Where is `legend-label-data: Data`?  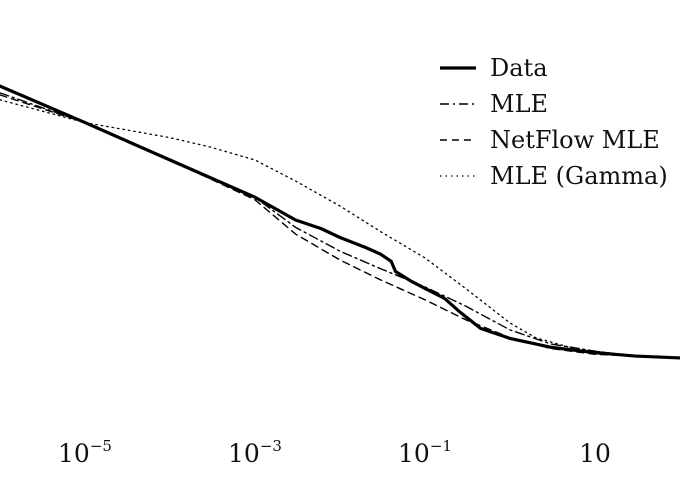
legend-label-data: Data is located at coordinates (519, 68).